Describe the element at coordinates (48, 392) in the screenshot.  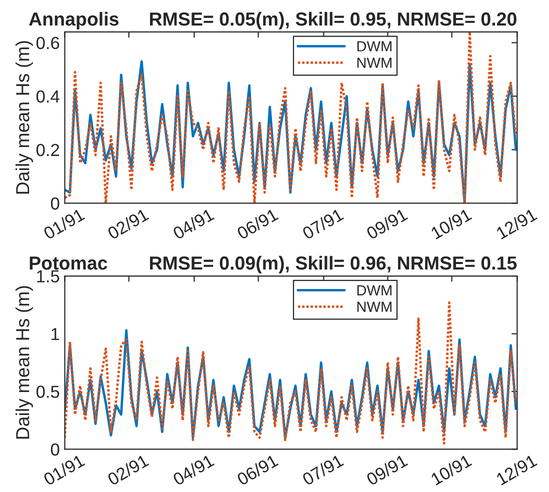
I see `y-tick-label: 0.5` at that location.